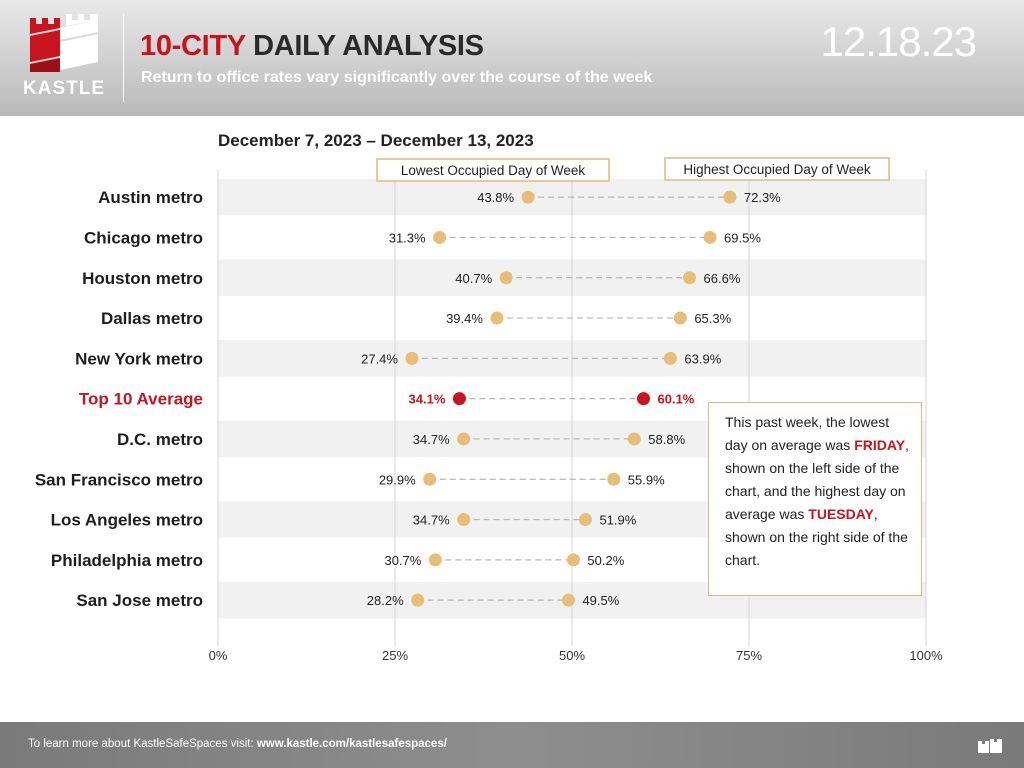 This screenshot has width=1024, height=768. Describe the element at coordinates (926, 655) in the screenshot. I see `x-tick-label: 100%` at that location.